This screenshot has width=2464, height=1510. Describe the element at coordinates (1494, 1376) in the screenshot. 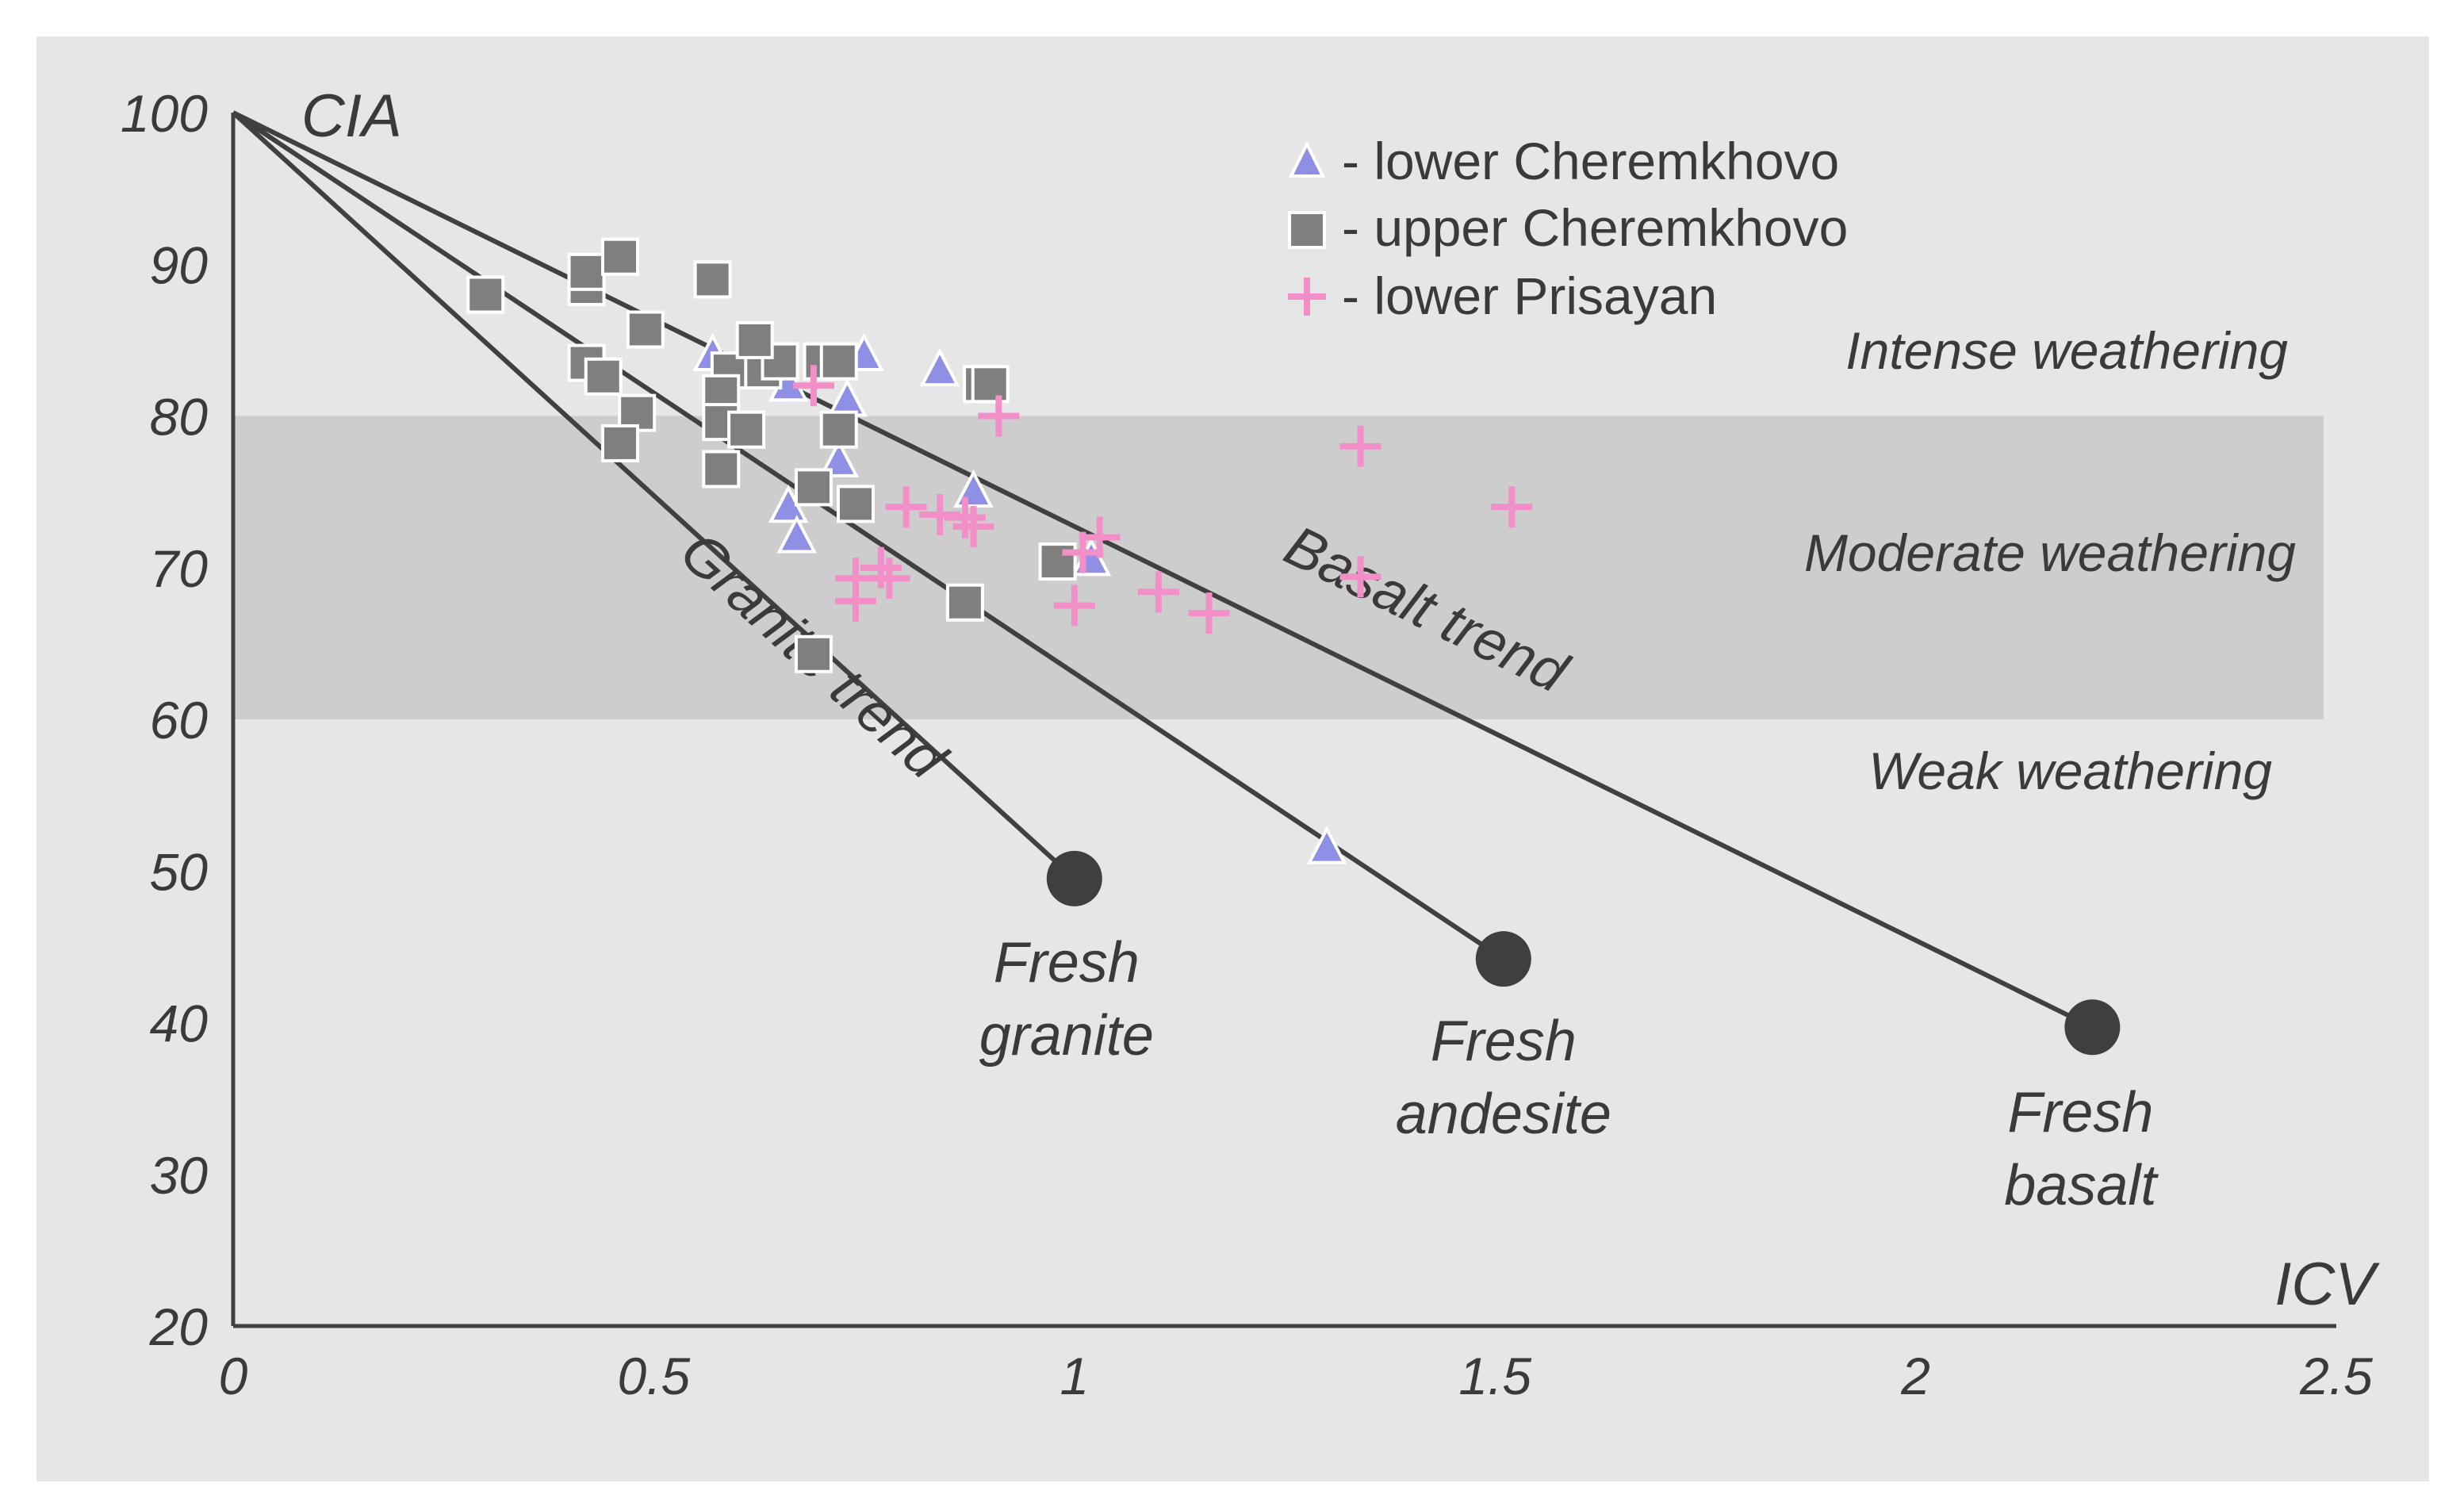

I see `x-tick-label: 1.5` at that location.